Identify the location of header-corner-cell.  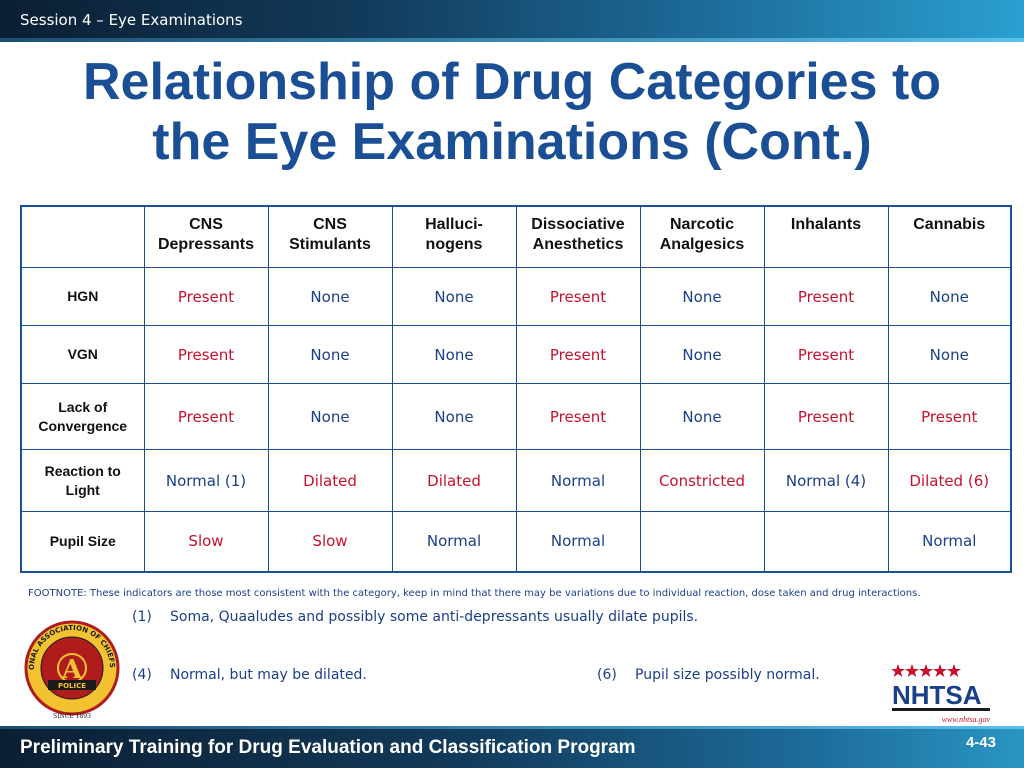
(82, 236).